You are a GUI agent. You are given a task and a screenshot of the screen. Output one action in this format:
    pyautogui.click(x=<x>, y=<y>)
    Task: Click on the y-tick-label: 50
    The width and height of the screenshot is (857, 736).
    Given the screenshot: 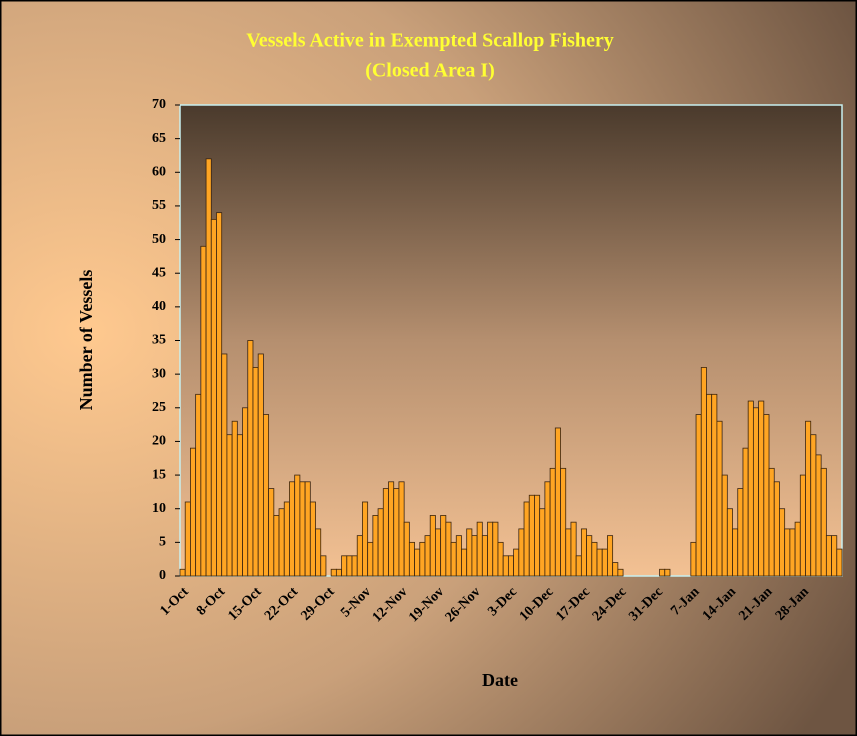 What is the action you would take?
    pyautogui.click(x=159, y=239)
    